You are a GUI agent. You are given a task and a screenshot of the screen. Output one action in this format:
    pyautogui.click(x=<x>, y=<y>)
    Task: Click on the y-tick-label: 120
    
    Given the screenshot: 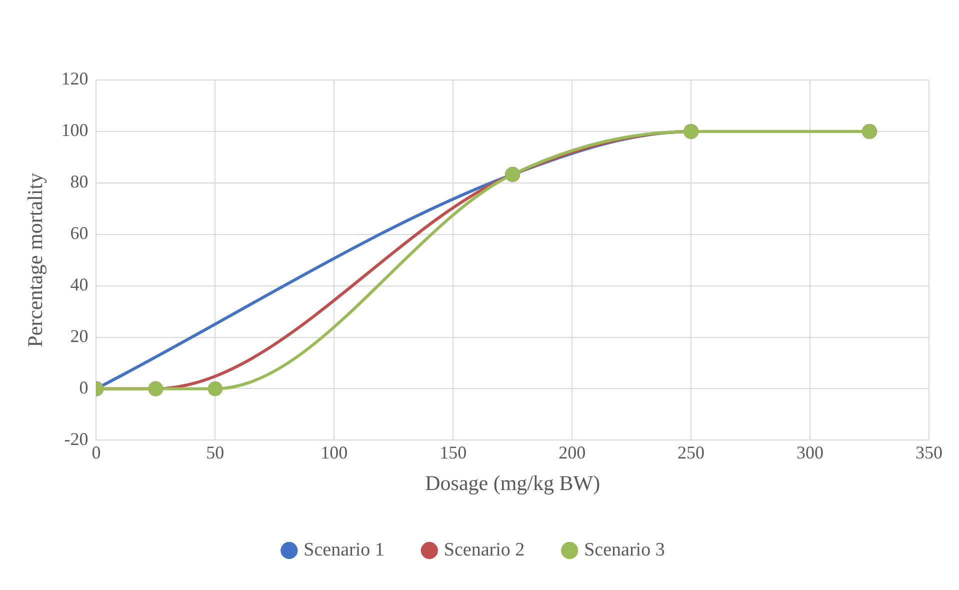 What is the action you would take?
    pyautogui.click(x=74, y=78)
    